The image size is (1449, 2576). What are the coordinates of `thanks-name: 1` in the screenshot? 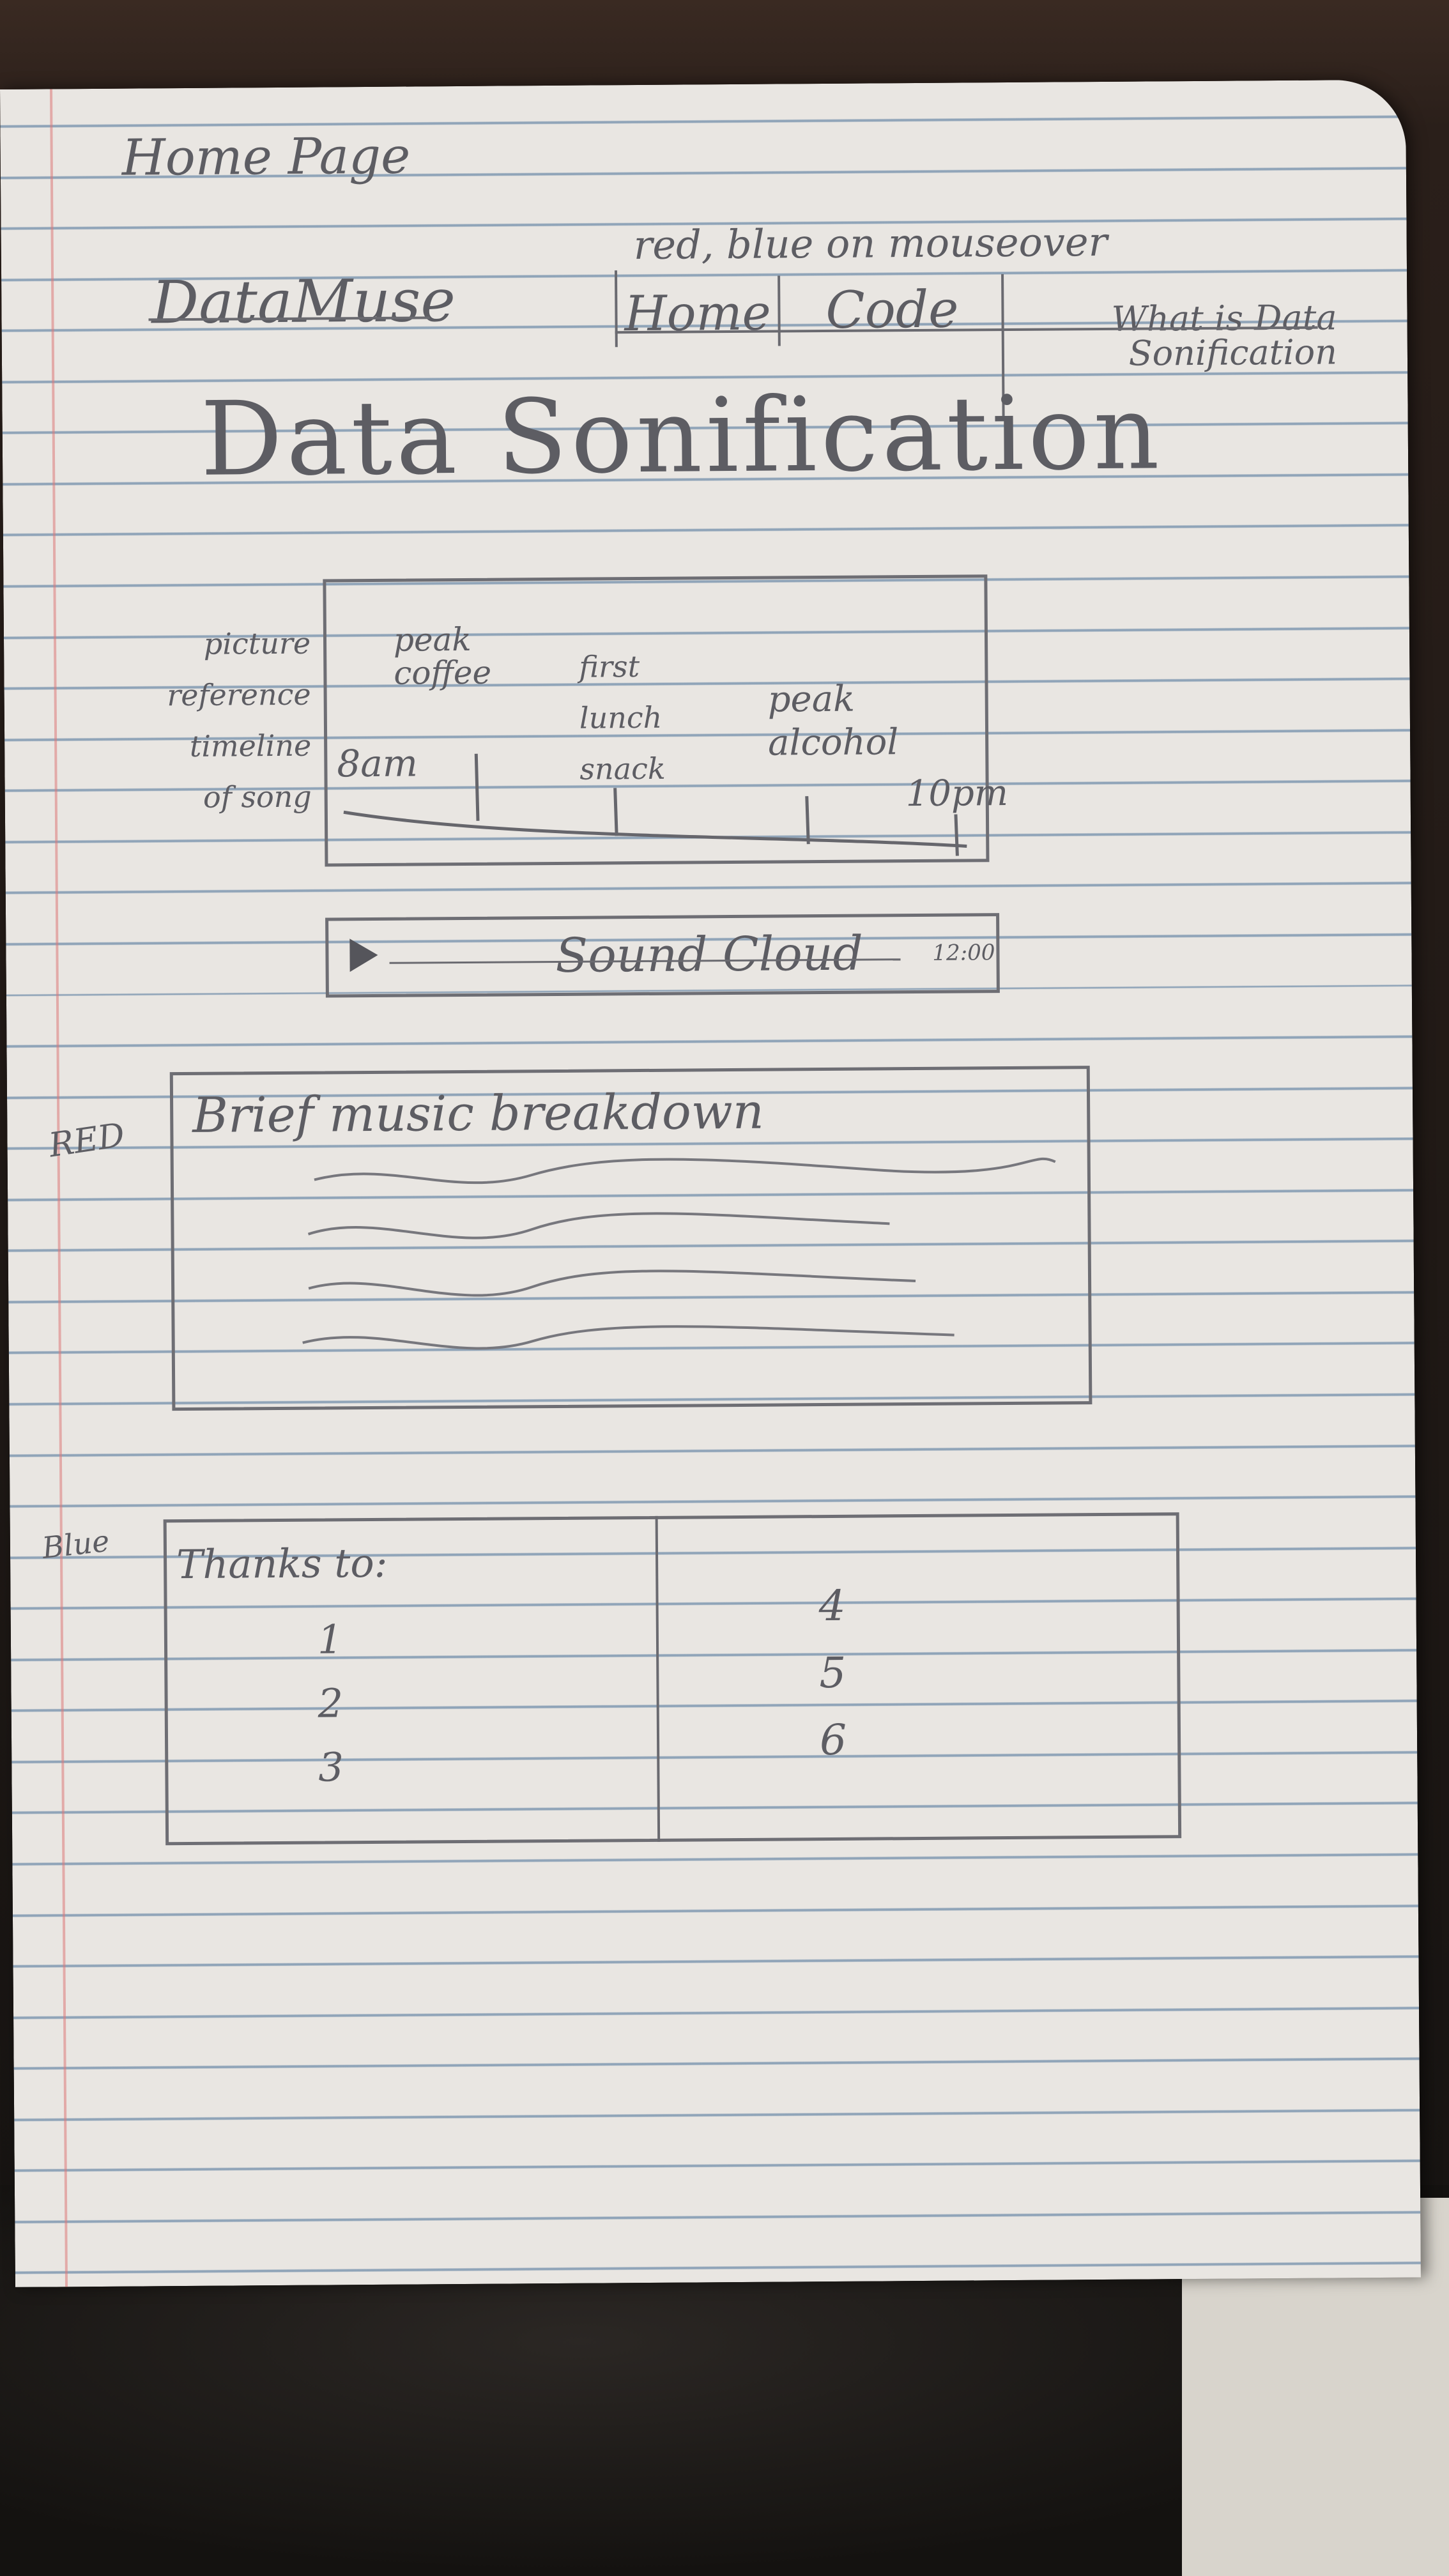 It's located at (330, 1639).